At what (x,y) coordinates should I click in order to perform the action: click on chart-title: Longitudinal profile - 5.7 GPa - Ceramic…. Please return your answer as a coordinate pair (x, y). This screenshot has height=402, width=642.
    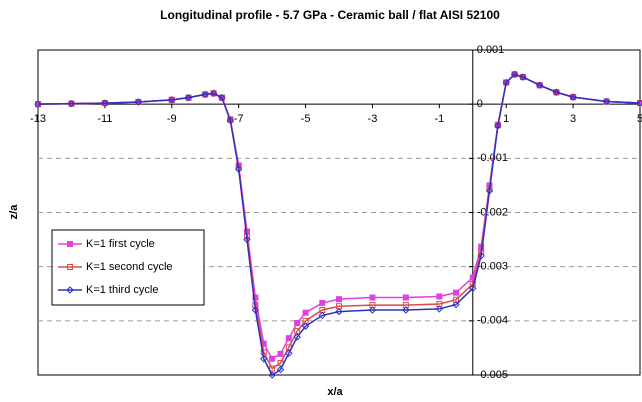
    Looking at the image, I should click on (330, 15).